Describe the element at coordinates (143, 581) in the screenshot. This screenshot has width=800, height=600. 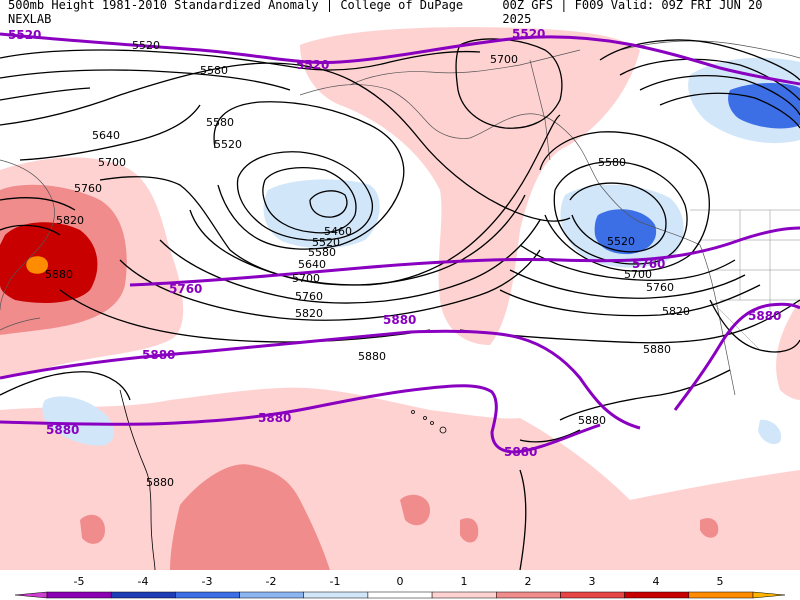
I see `colorbar-tick-label: -4` at that location.